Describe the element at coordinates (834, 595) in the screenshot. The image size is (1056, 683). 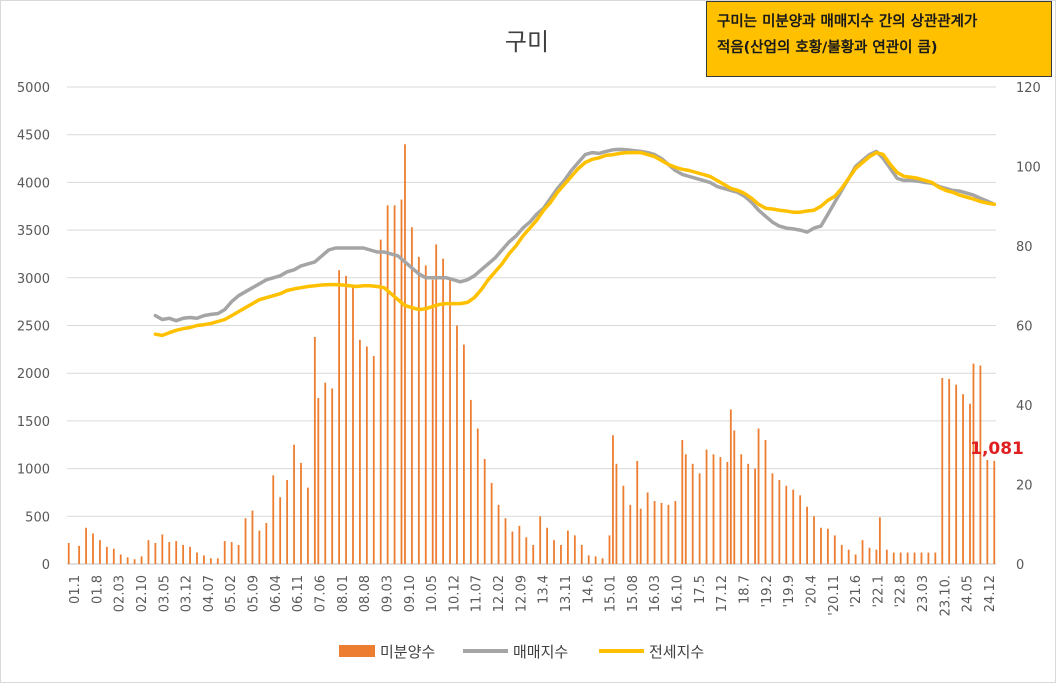
I see `x-axis-tick: '20.11` at that location.